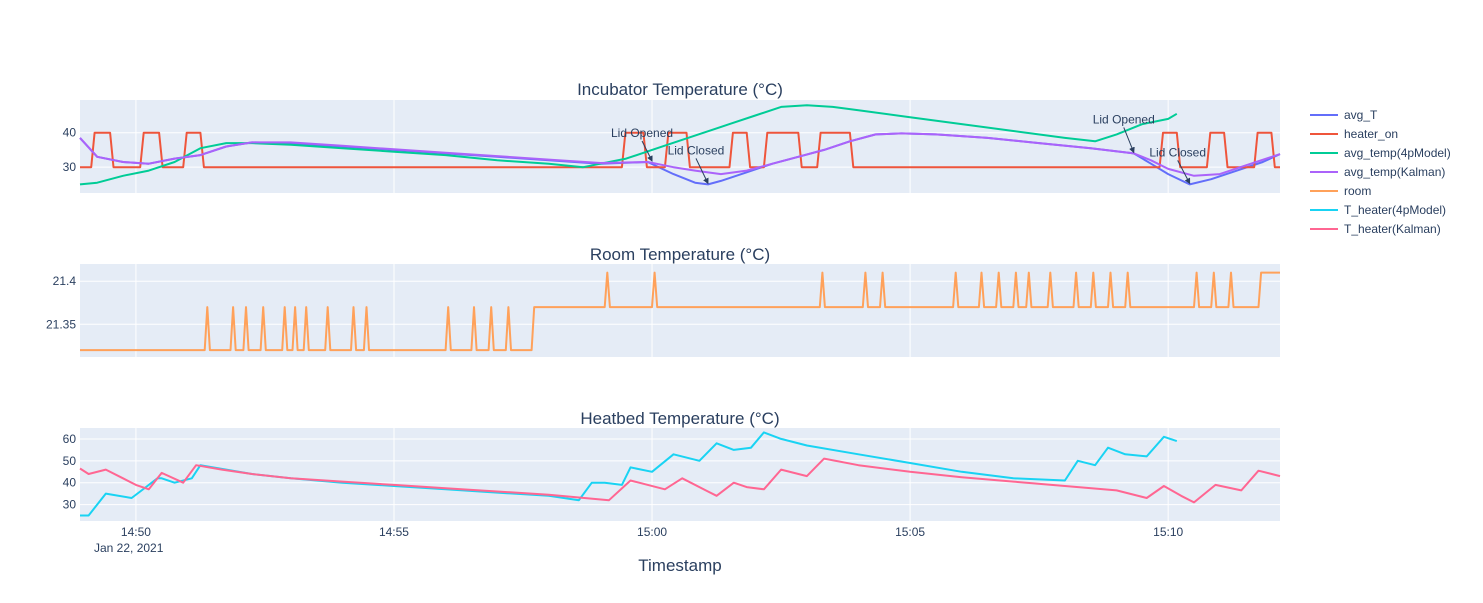  Describe the element at coordinates (1394, 172) in the screenshot. I see `legend-label: avg_temp(Kalman)` at that location.